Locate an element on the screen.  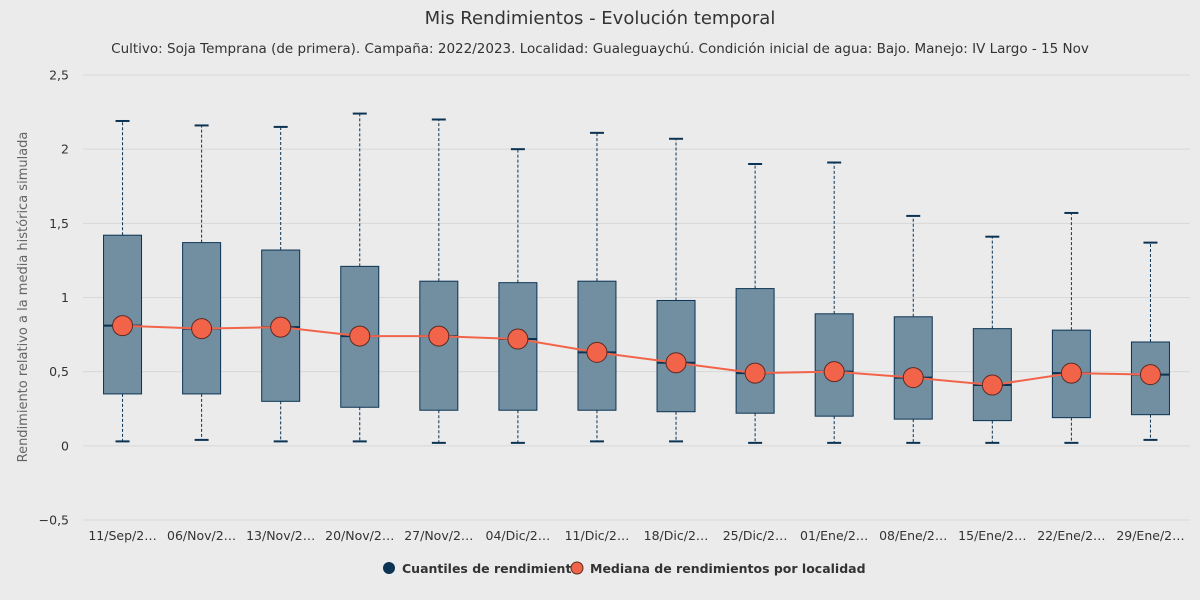
legend-item-quantiles: Cuantiles de rendimiento is located at coordinates (481, 568).